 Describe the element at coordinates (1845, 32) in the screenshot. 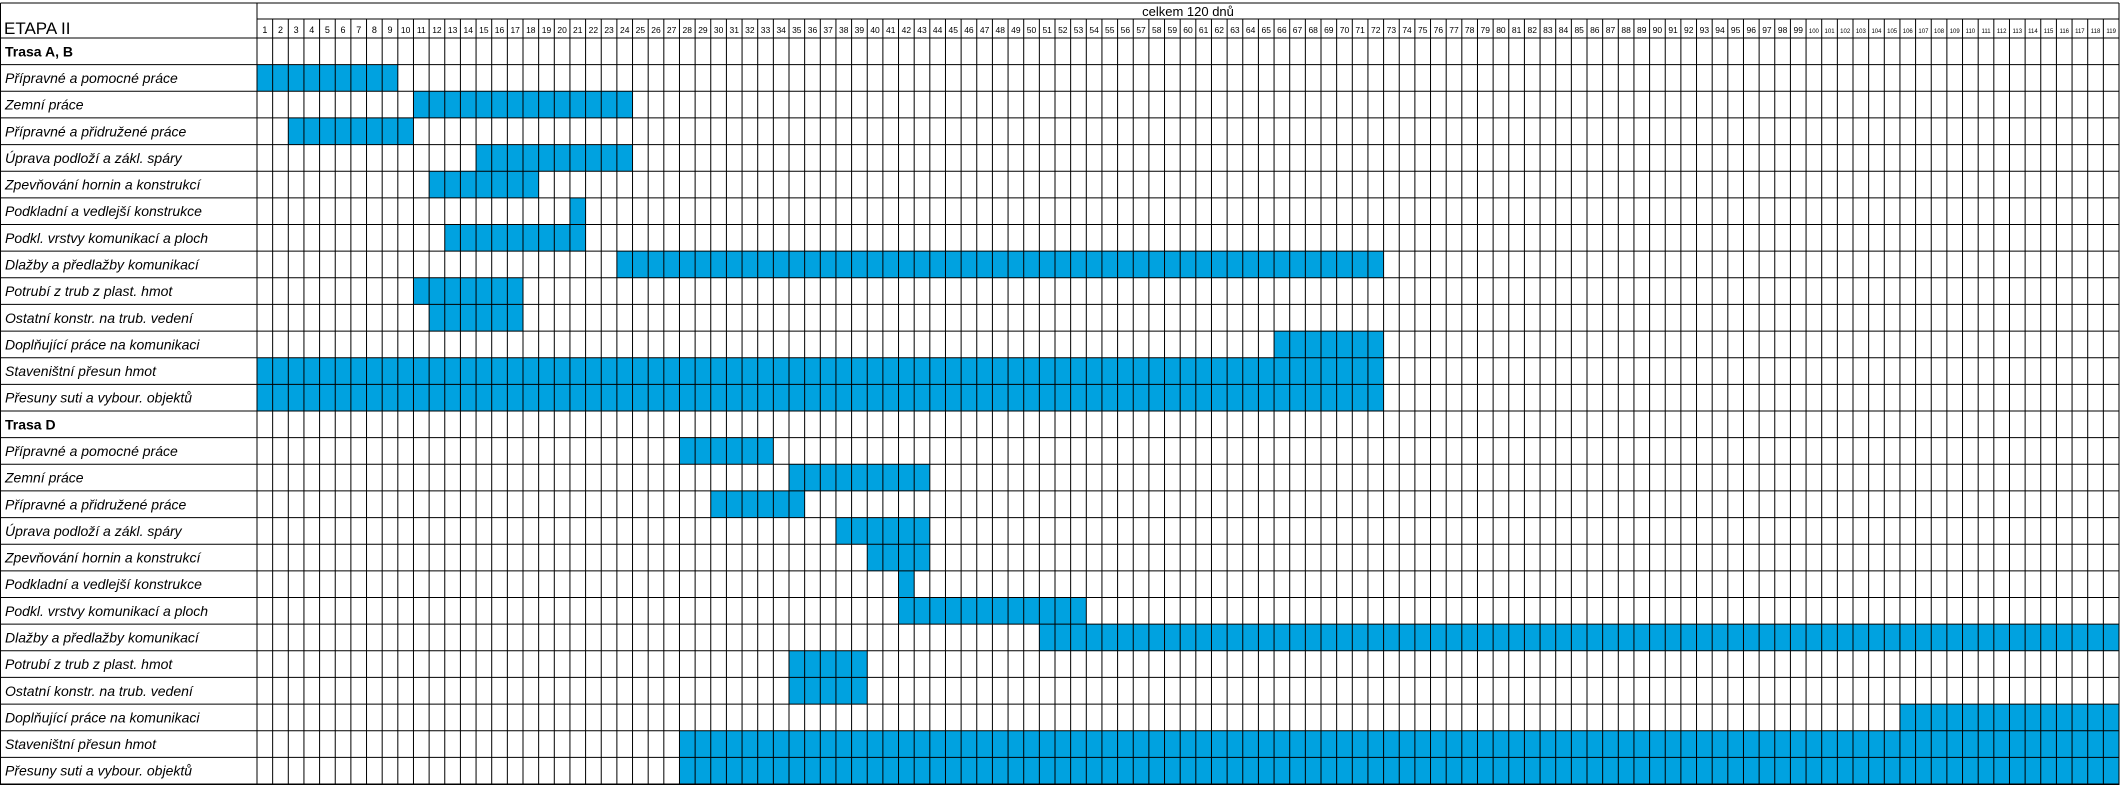

I see `day-number: 102` at that location.